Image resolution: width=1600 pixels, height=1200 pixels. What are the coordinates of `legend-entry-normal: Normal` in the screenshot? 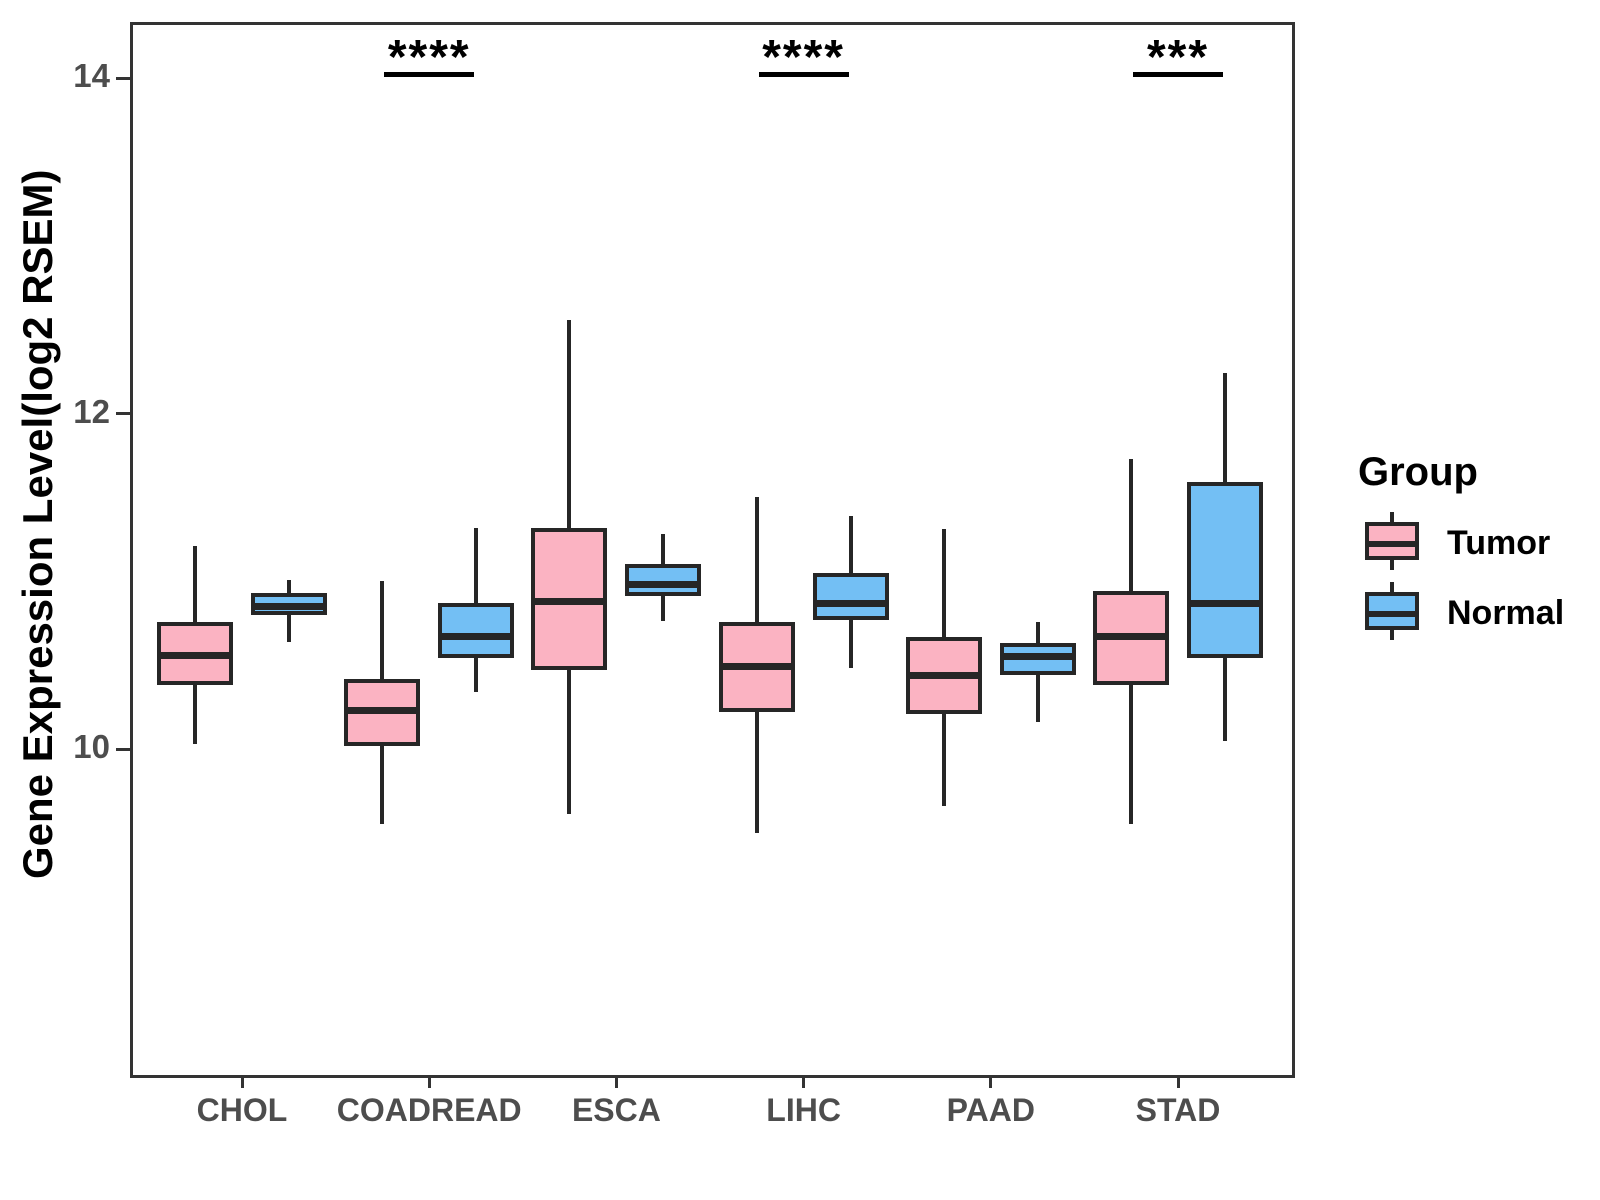 It's located at (1482, 611).